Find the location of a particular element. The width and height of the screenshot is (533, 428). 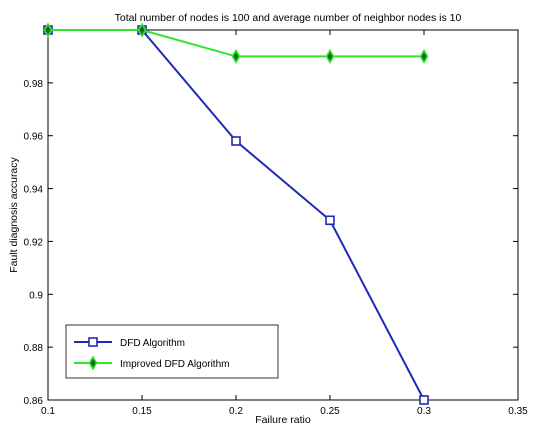

series-improved-dfd is located at coordinates (236, 43).